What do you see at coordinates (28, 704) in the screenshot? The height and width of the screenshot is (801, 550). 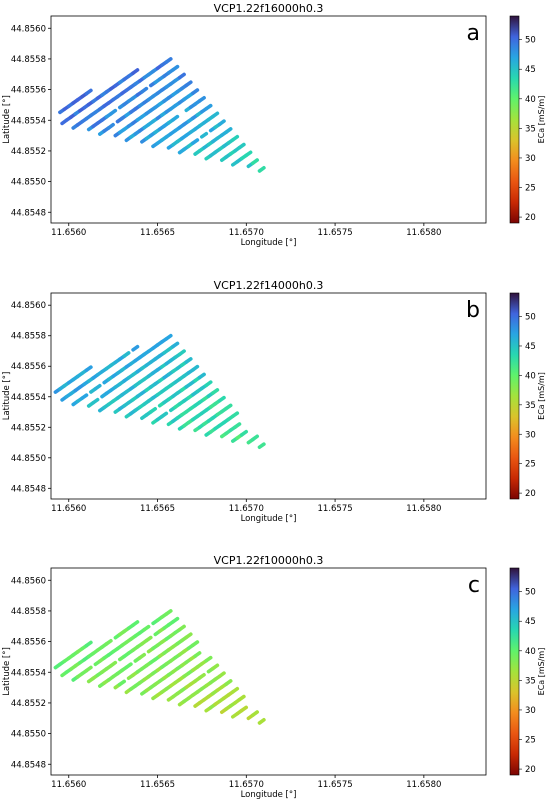 I see `y-tick-label: 44.8552` at bounding box center [28, 704].